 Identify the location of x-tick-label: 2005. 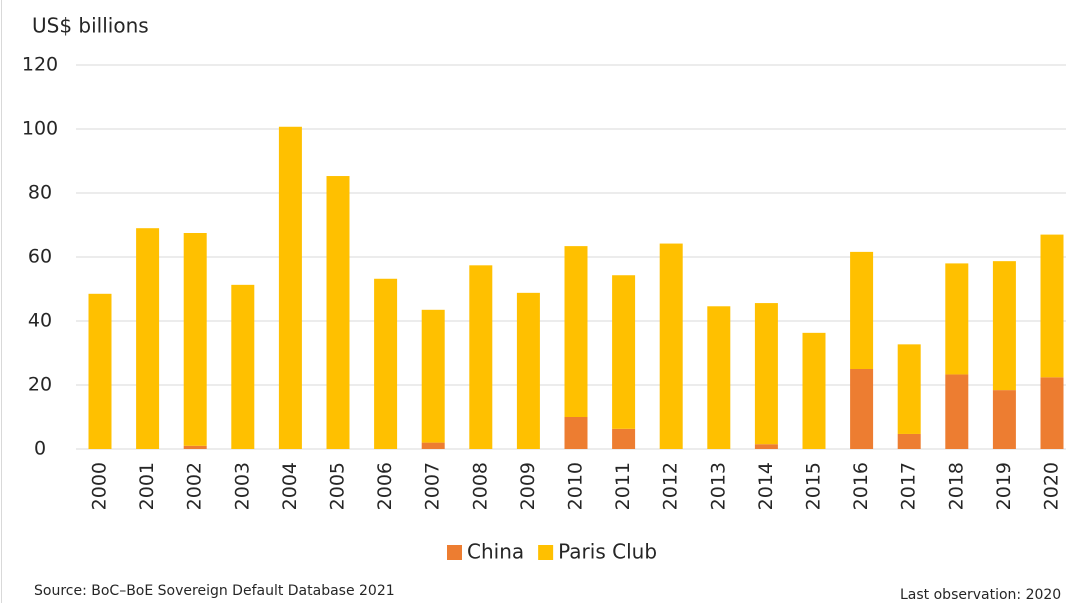
(338, 486).